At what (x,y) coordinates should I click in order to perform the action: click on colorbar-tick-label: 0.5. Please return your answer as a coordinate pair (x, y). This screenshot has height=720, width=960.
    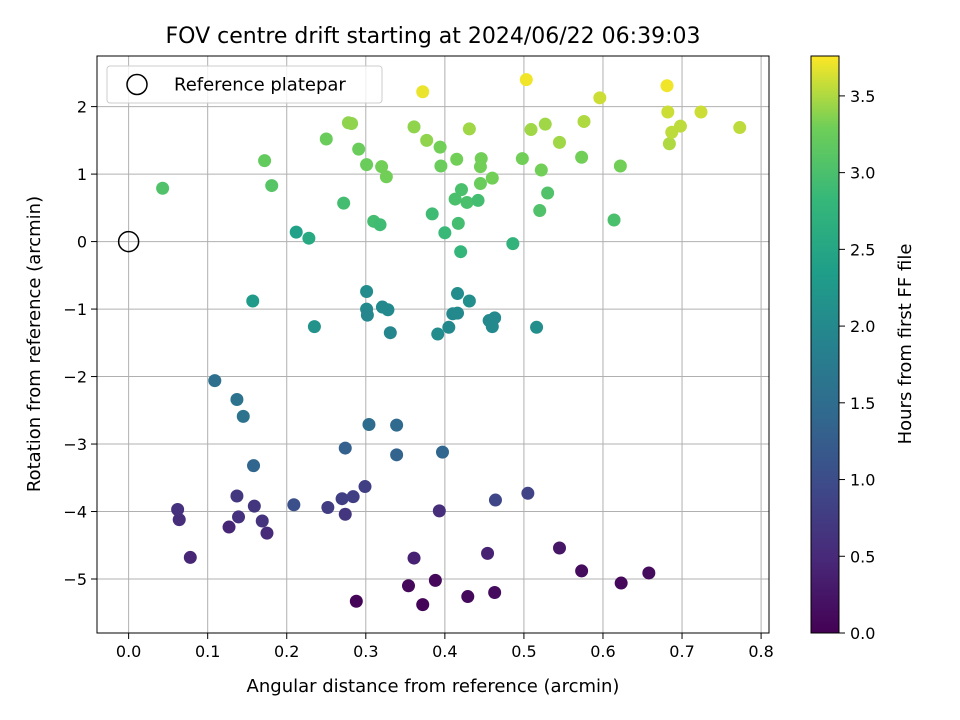
    Looking at the image, I should click on (862, 556).